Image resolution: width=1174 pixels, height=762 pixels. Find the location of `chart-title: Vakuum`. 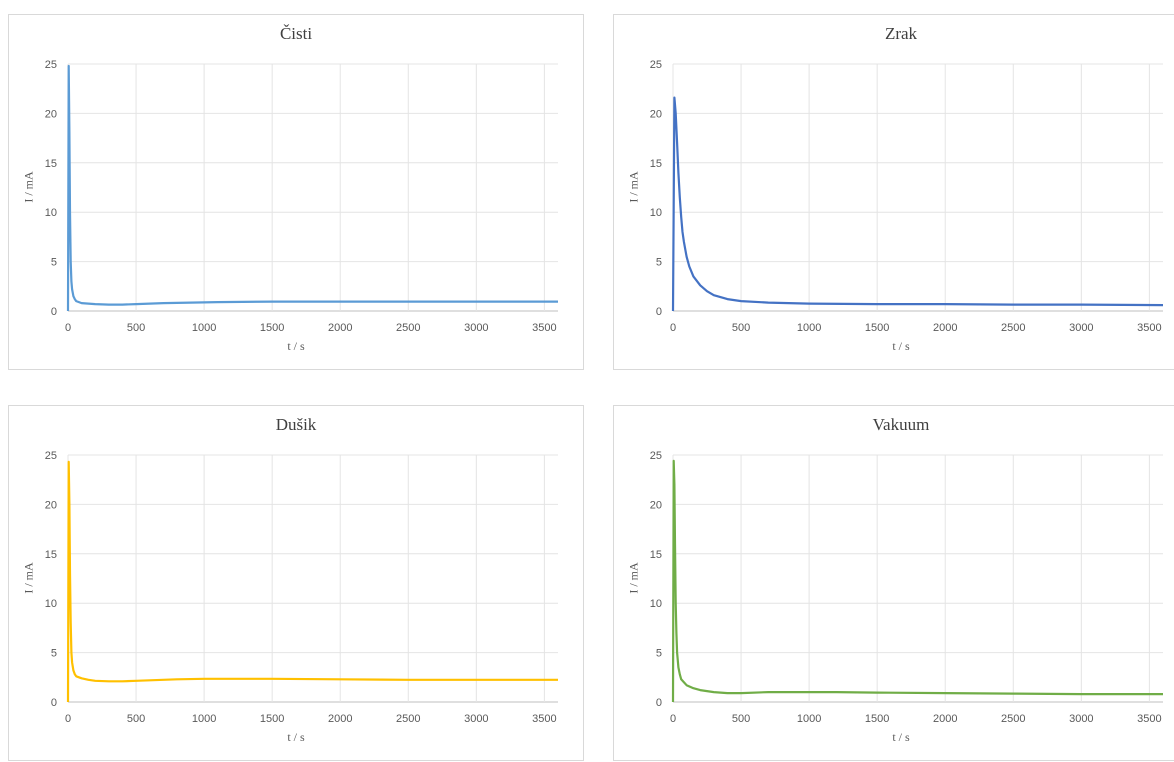

chart-title: Vakuum is located at coordinates (901, 424).